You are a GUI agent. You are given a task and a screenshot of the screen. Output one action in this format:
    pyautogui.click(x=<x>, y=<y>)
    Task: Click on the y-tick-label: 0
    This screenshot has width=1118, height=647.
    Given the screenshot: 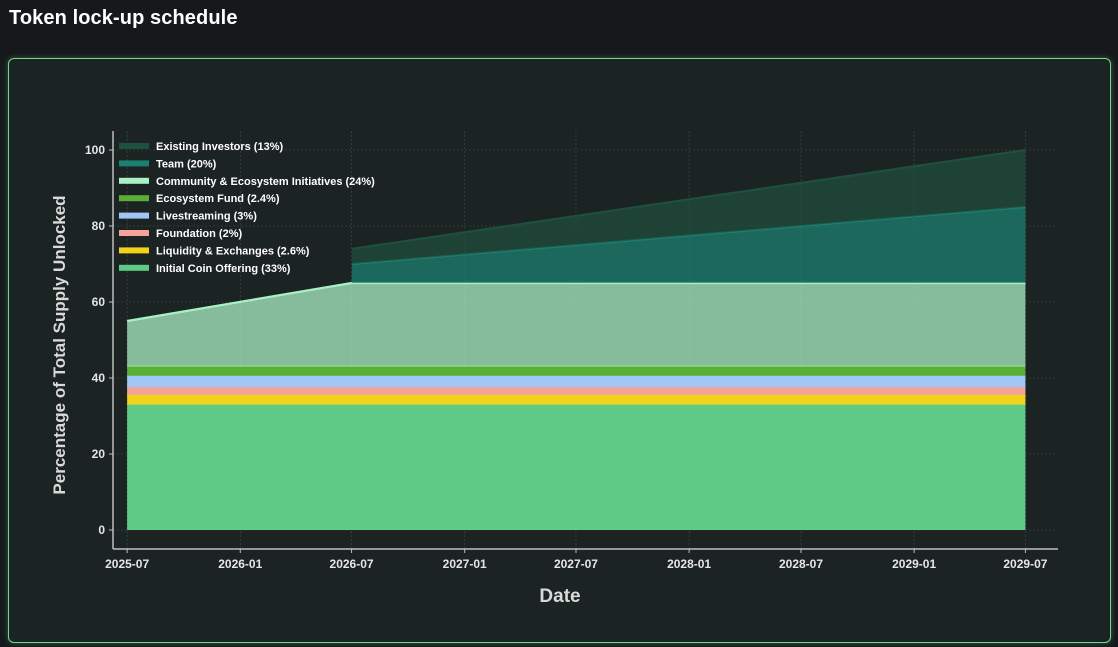 What is the action you would take?
    pyautogui.click(x=101, y=530)
    